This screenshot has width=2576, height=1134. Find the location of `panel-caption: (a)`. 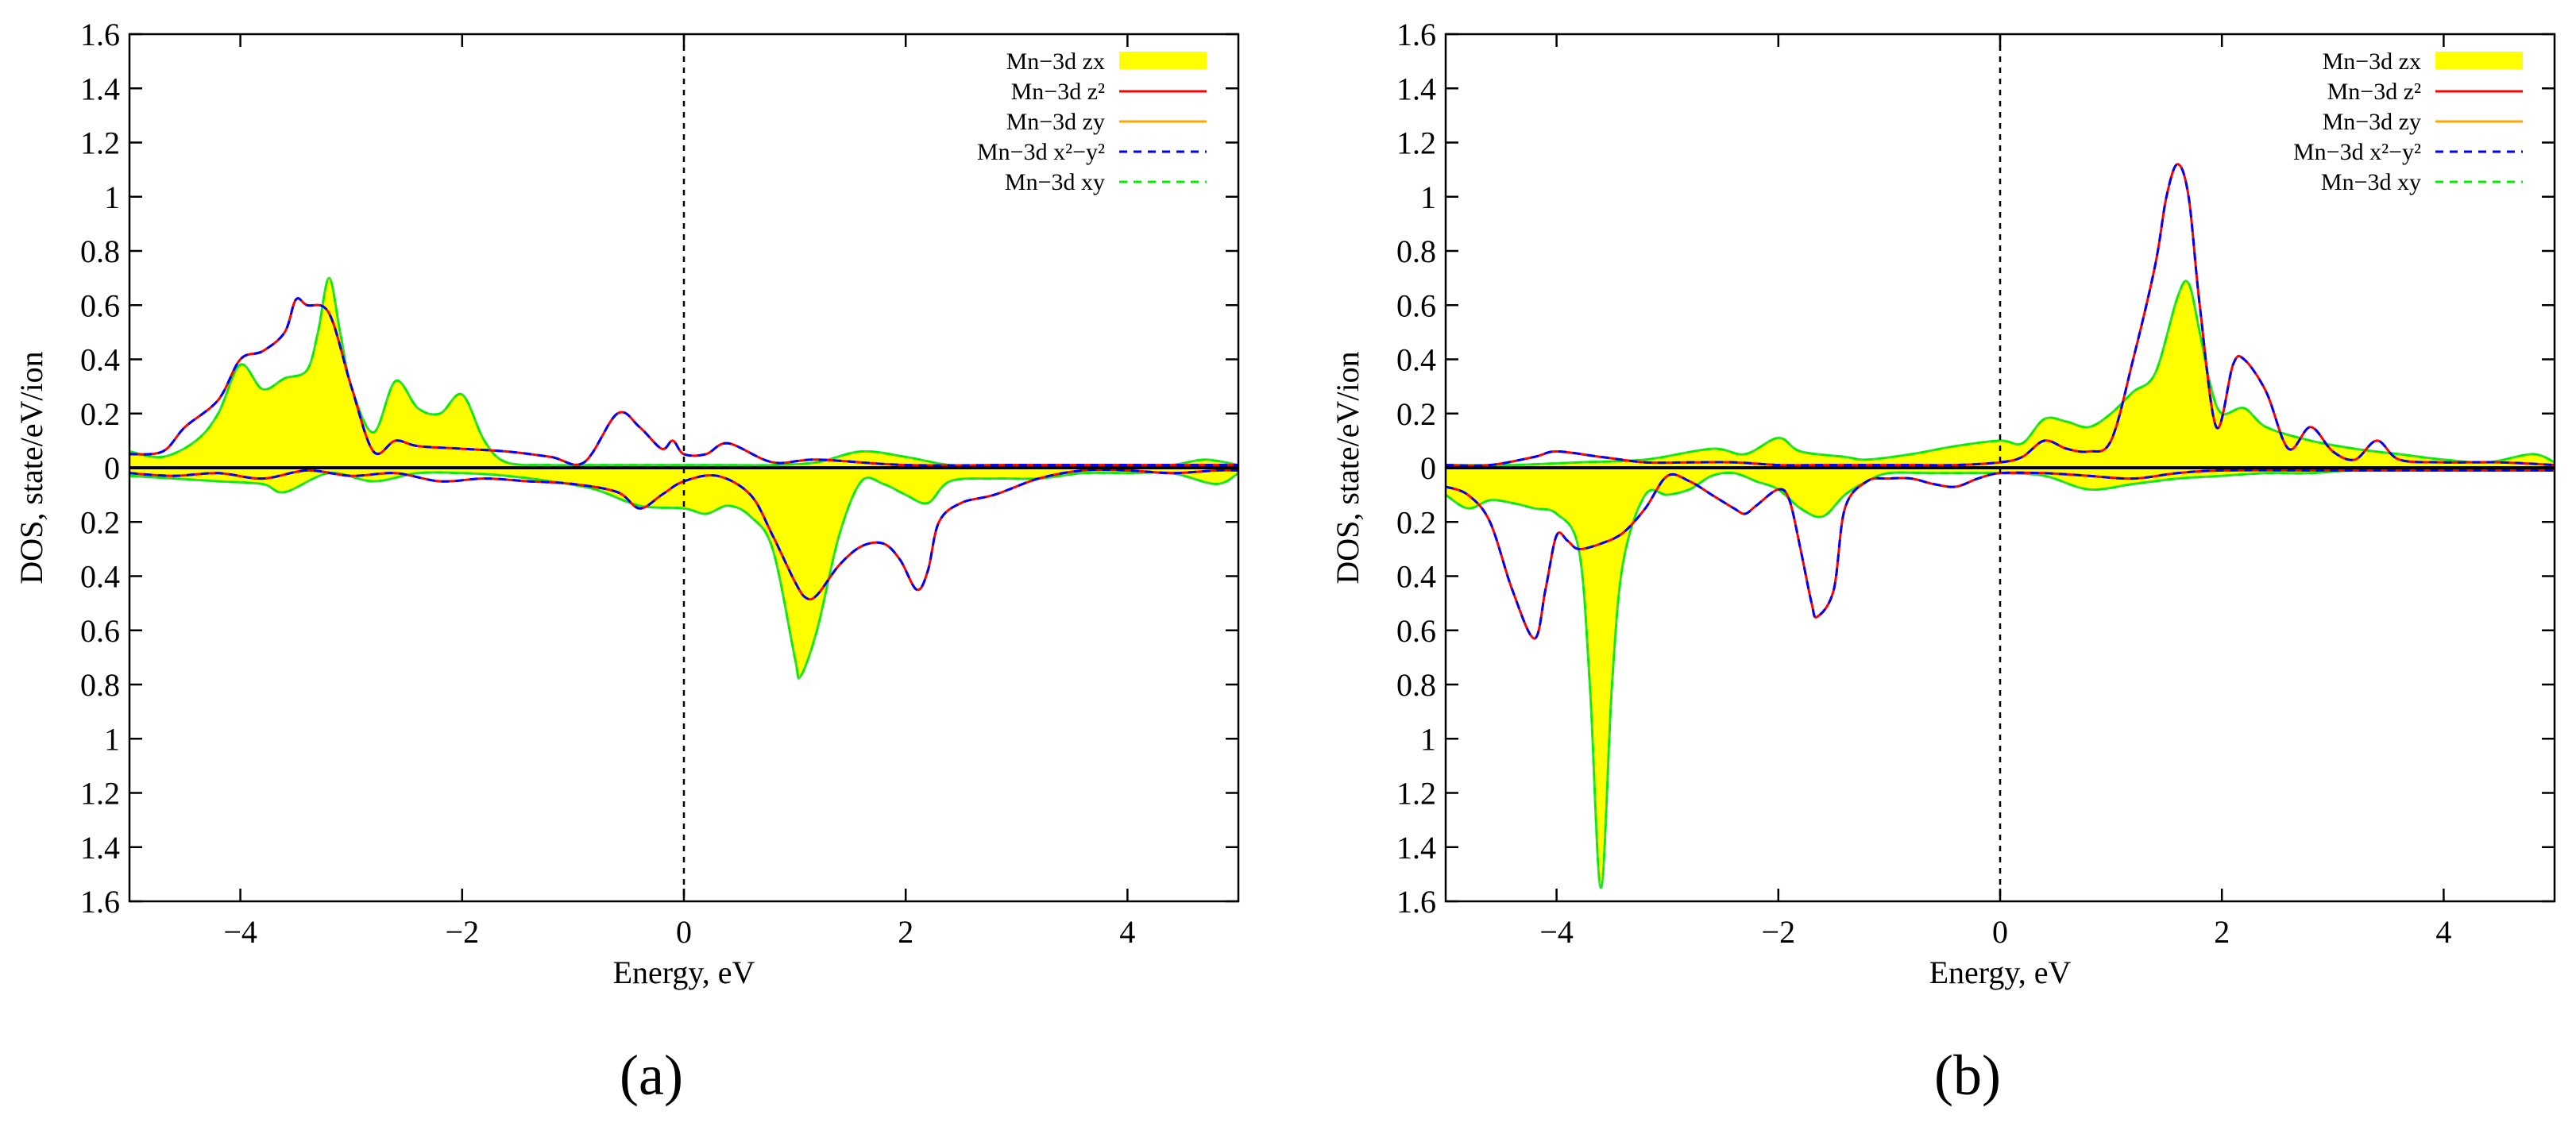

panel-caption: (a) is located at coordinates (651, 1075).